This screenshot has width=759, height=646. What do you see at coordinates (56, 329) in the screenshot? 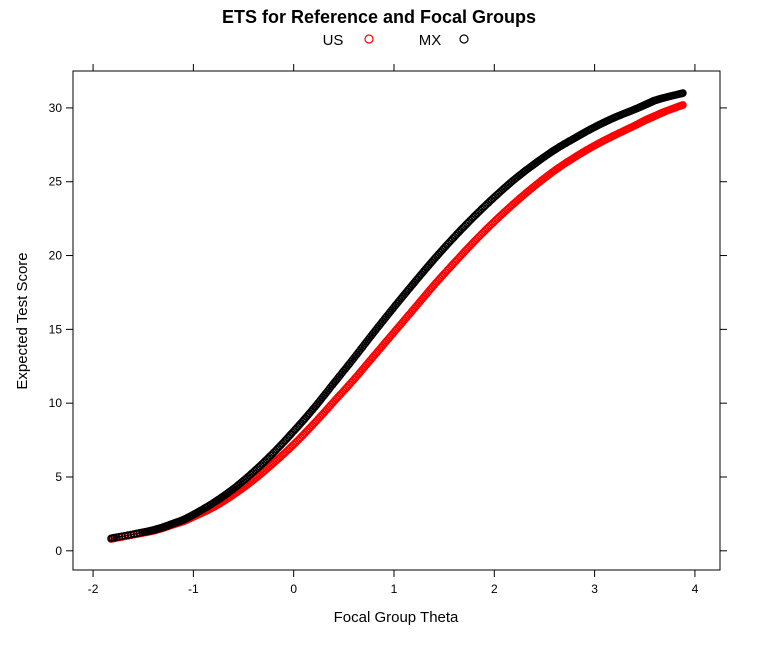
I see `y-tick-label: 15` at bounding box center [56, 329].